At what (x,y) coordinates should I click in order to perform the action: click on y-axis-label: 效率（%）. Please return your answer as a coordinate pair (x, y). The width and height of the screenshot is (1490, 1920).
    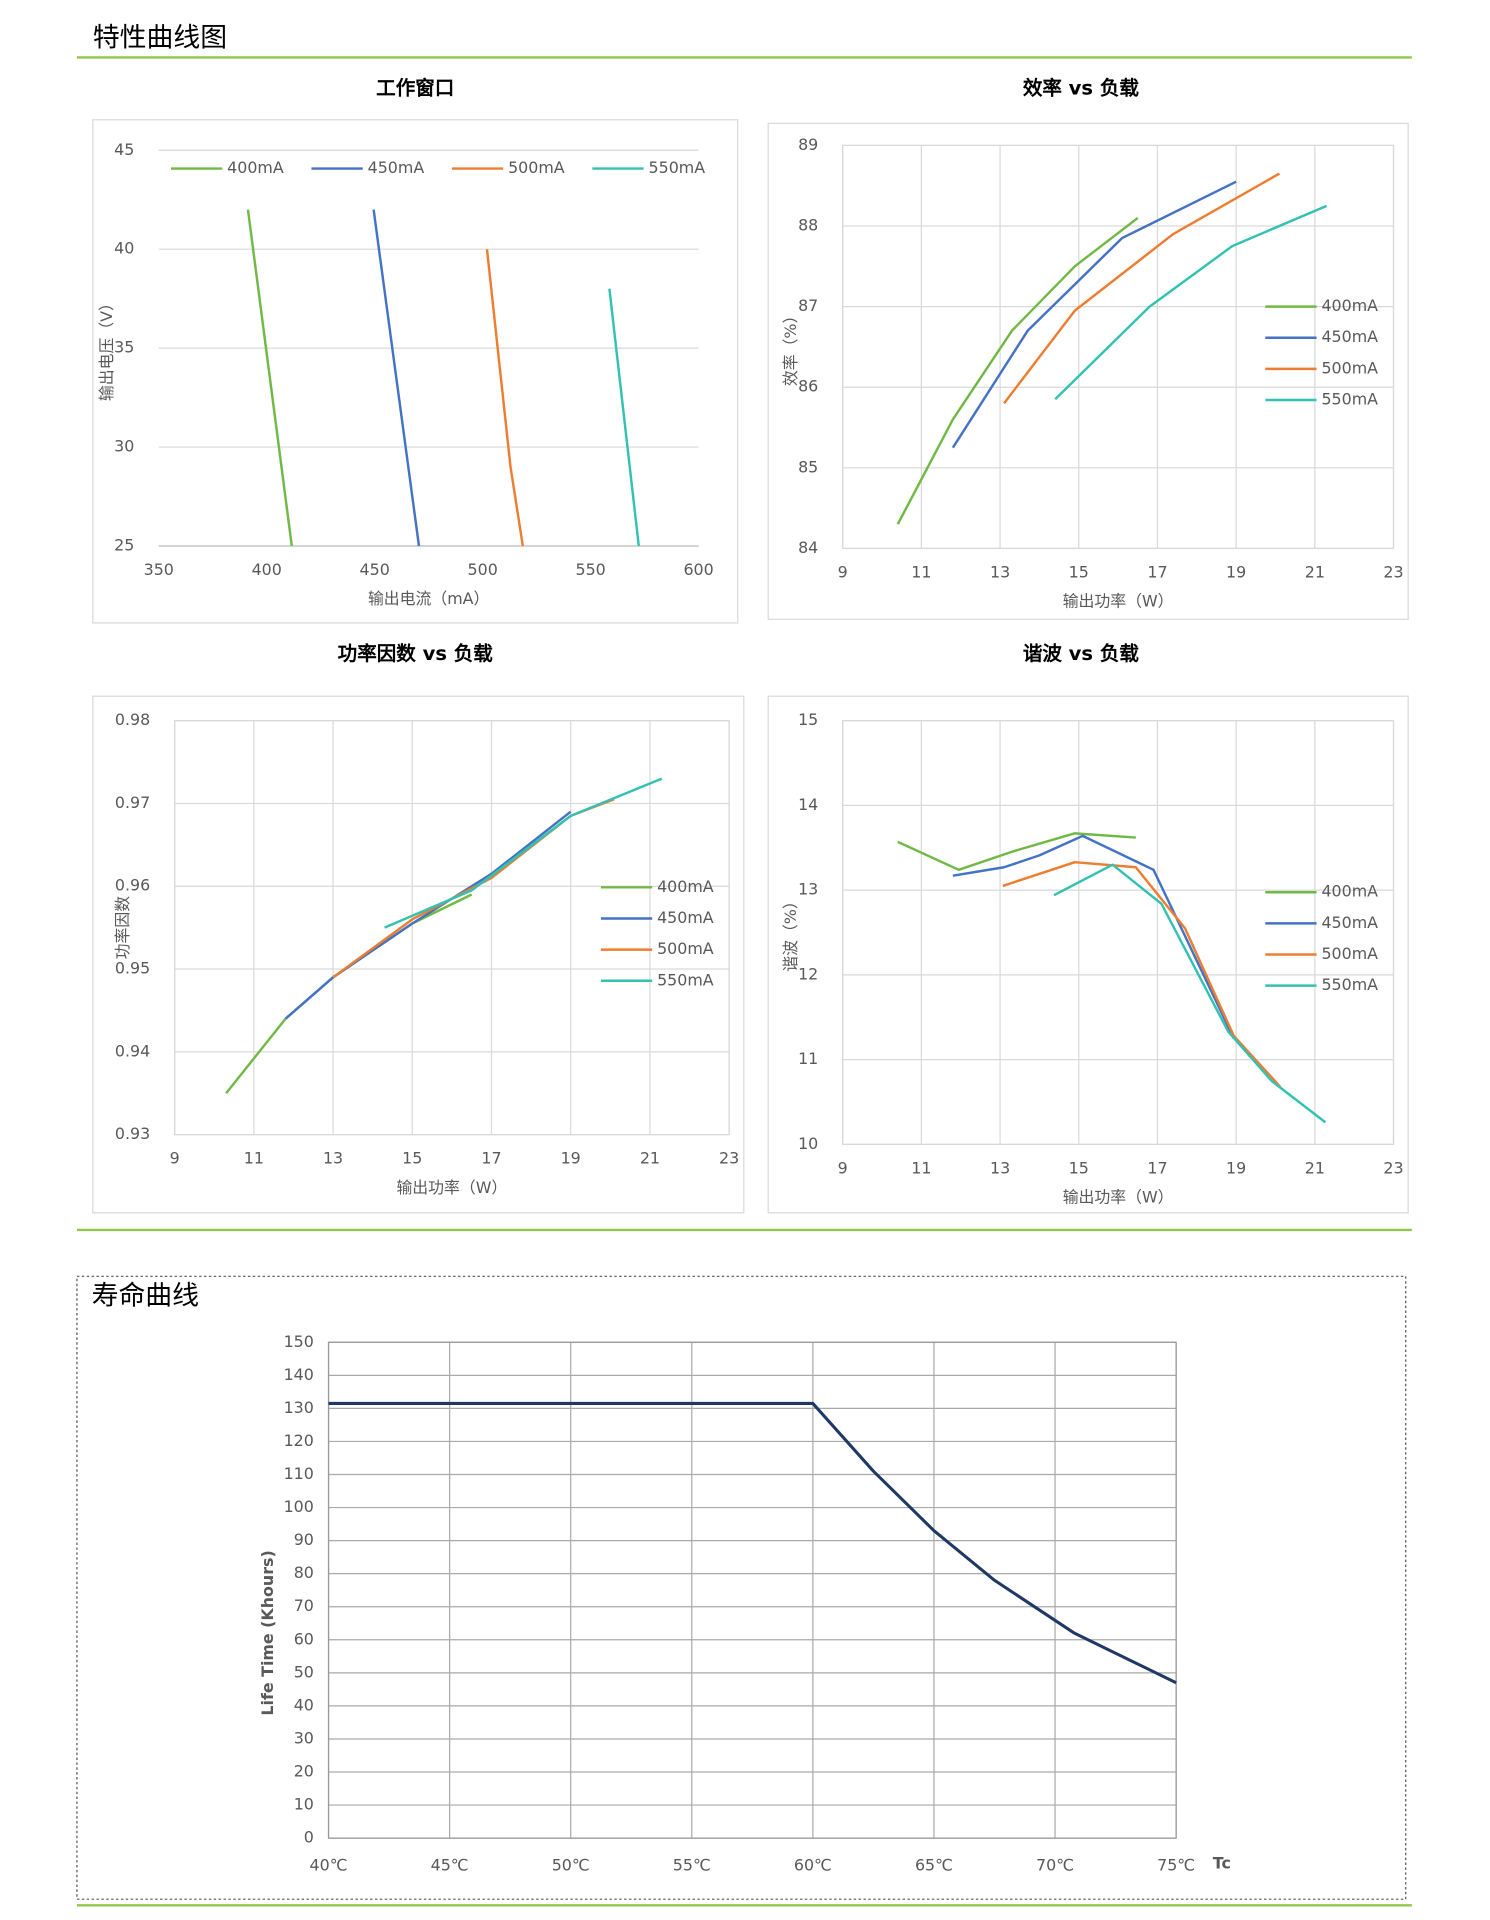
    Looking at the image, I should click on (790, 347).